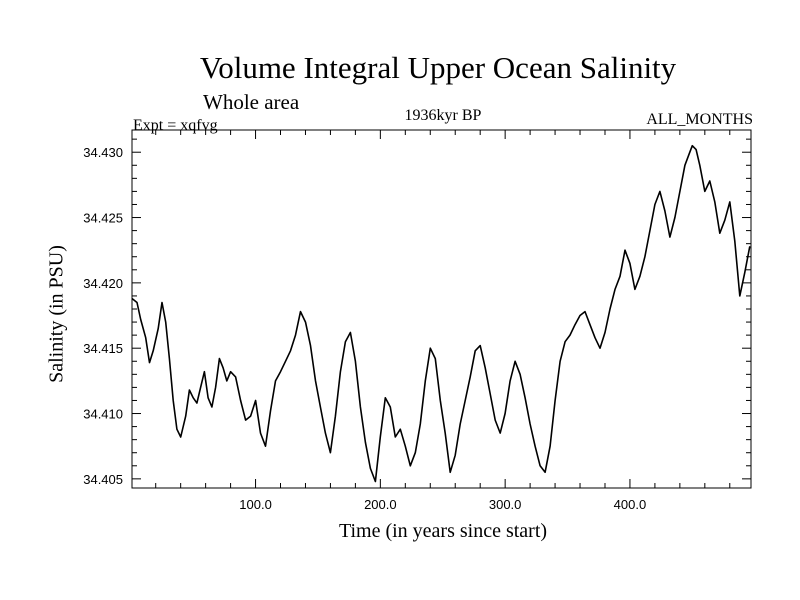 The width and height of the screenshot is (800, 600). I want to click on period-label: 1936kyr BP, so click(443, 115).